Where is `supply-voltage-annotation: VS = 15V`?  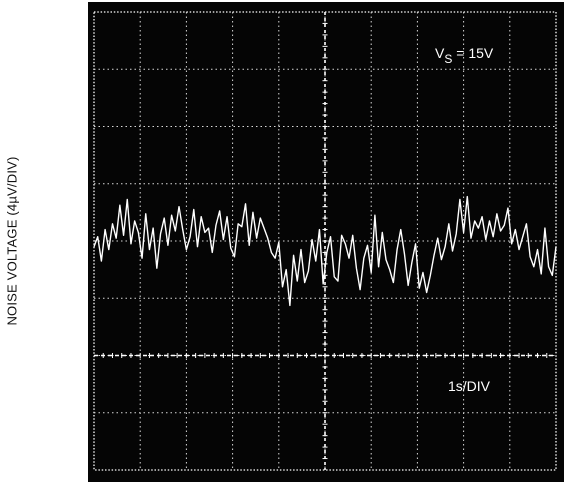
supply-voltage-annotation: VS = 15V is located at coordinates (464, 55).